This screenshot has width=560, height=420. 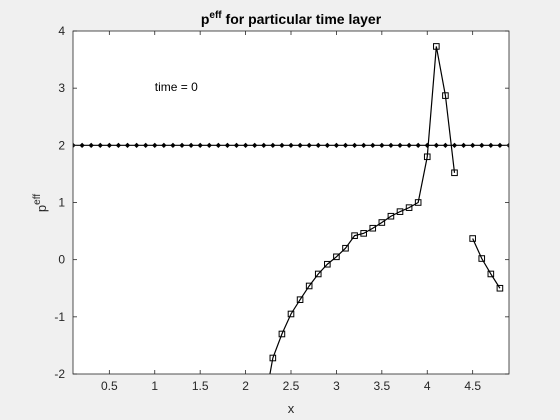 I want to click on chart-title: peff for particular time layer, so click(x=291, y=18).